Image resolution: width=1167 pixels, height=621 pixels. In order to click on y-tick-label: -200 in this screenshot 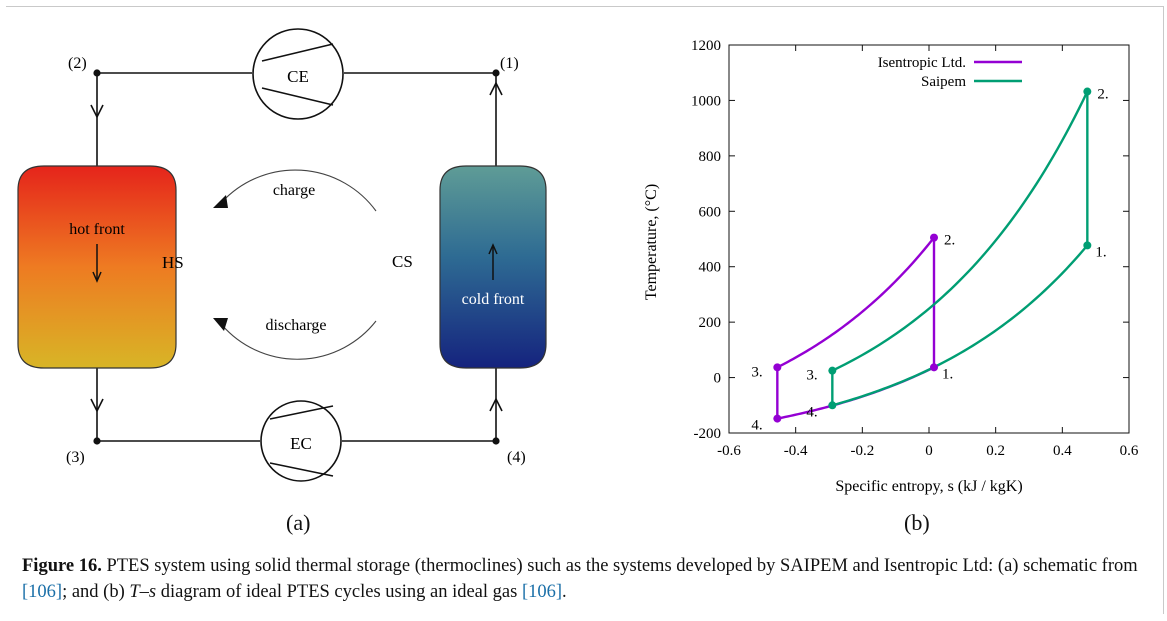, I will do `click(708, 434)`.